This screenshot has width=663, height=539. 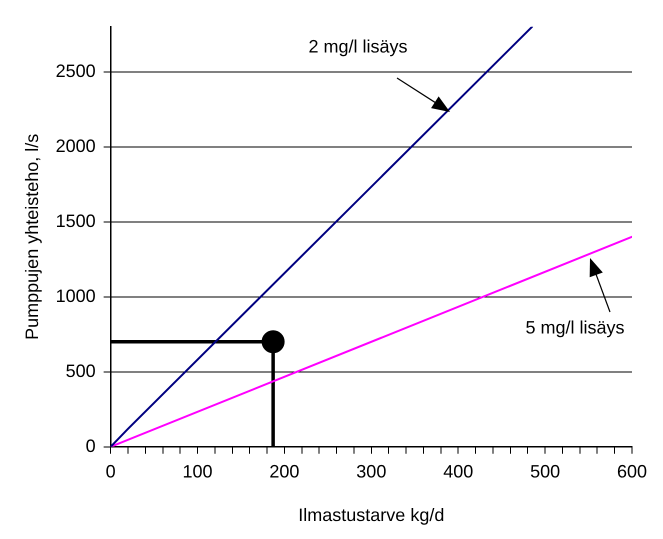 What do you see at coordinates (76, 146) in the screenshot?
I see `y-tick-label: 2000` at bounding box center [76, 146].